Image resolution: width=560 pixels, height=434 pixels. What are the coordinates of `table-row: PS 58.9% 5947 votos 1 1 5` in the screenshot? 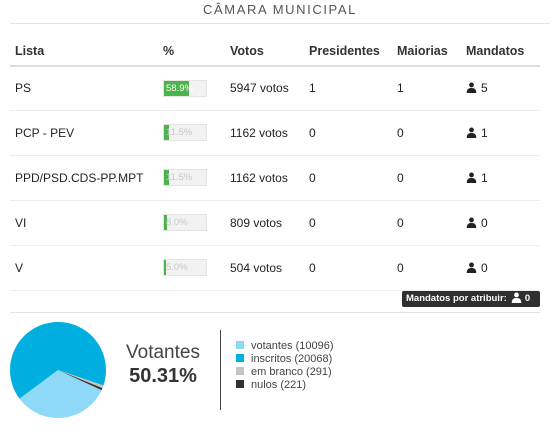 It's located at (275, 88).